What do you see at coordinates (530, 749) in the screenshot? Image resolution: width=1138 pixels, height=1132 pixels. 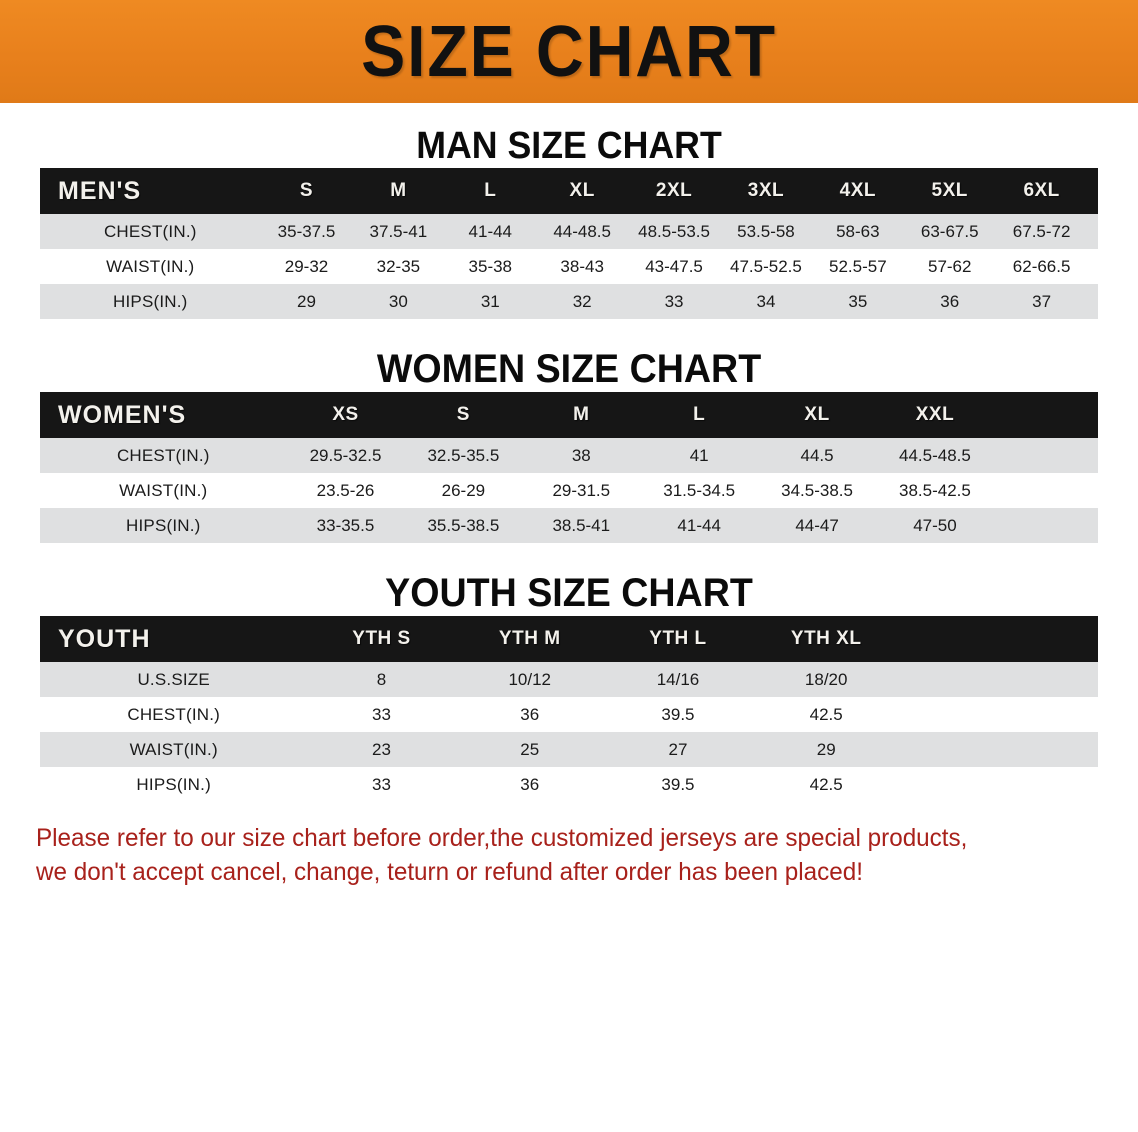 I see `youth-cell: 25` at bounding box center [530, 749].